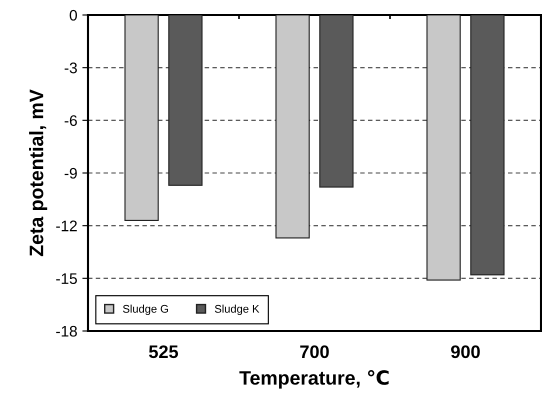 The image size is (542, 402). I want to click on legend-label: Sludge G, so click(145, 309).